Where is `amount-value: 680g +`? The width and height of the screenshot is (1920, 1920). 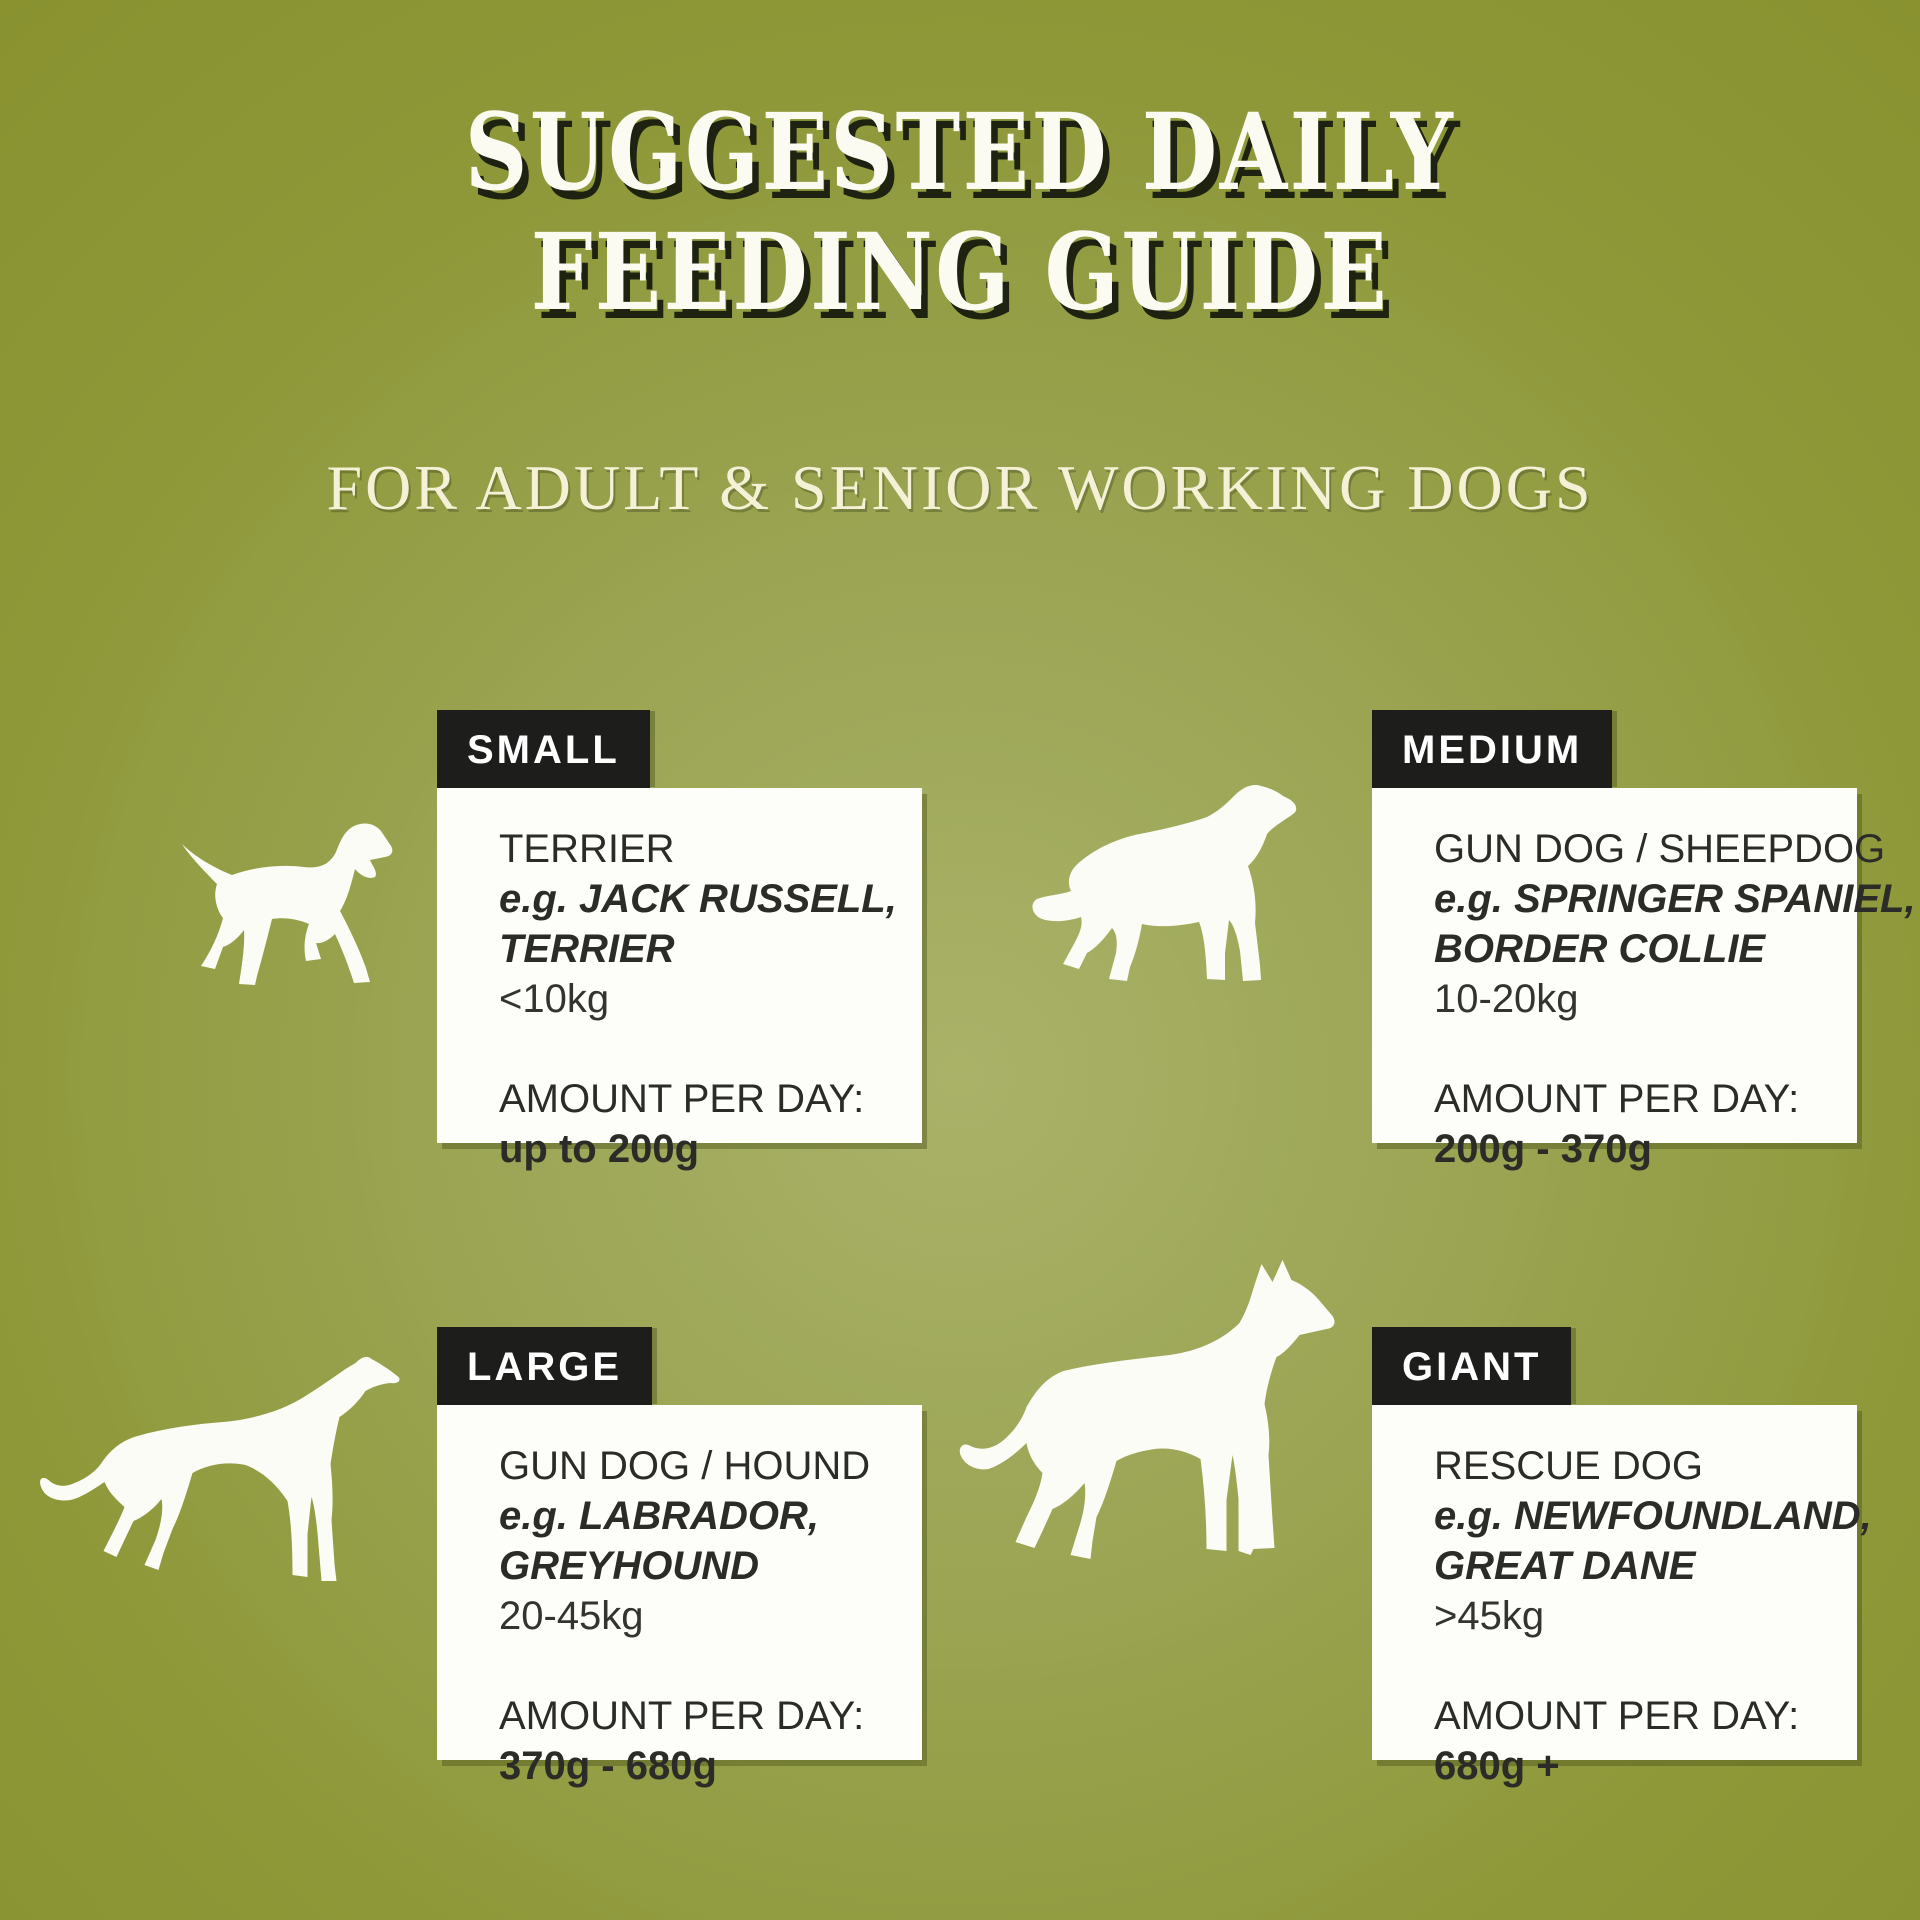
amount-value: 680g + is located at coordinates (1497, 1766).